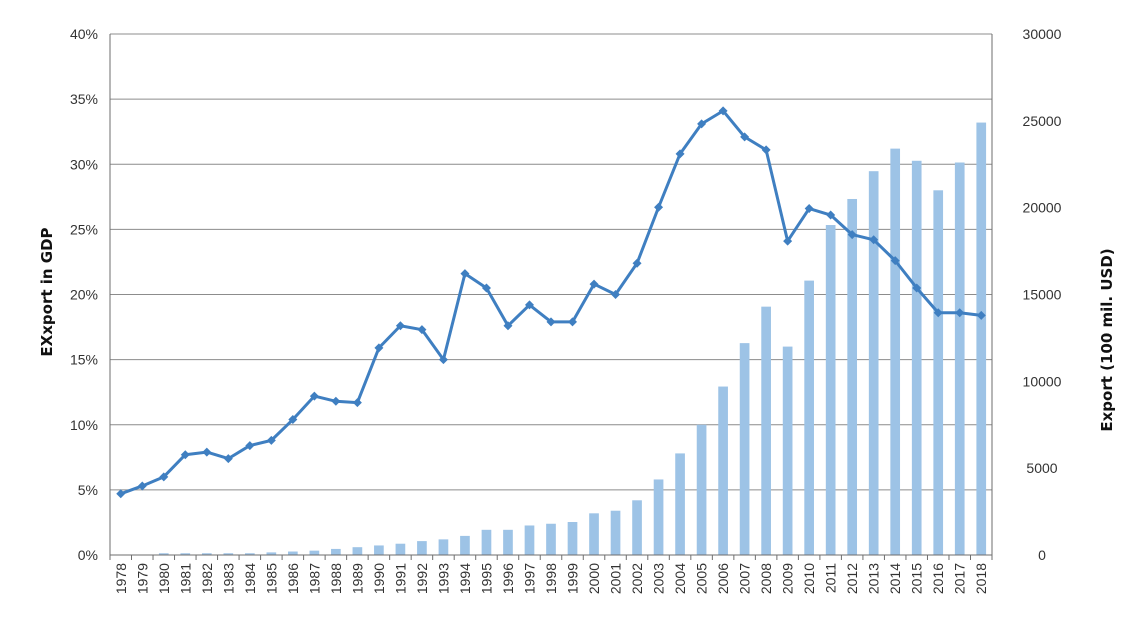  What do you see at coordinates (766, 578) in the screenshot?
I see `x-tick-label: 2008` at bounding box center [766, 578].